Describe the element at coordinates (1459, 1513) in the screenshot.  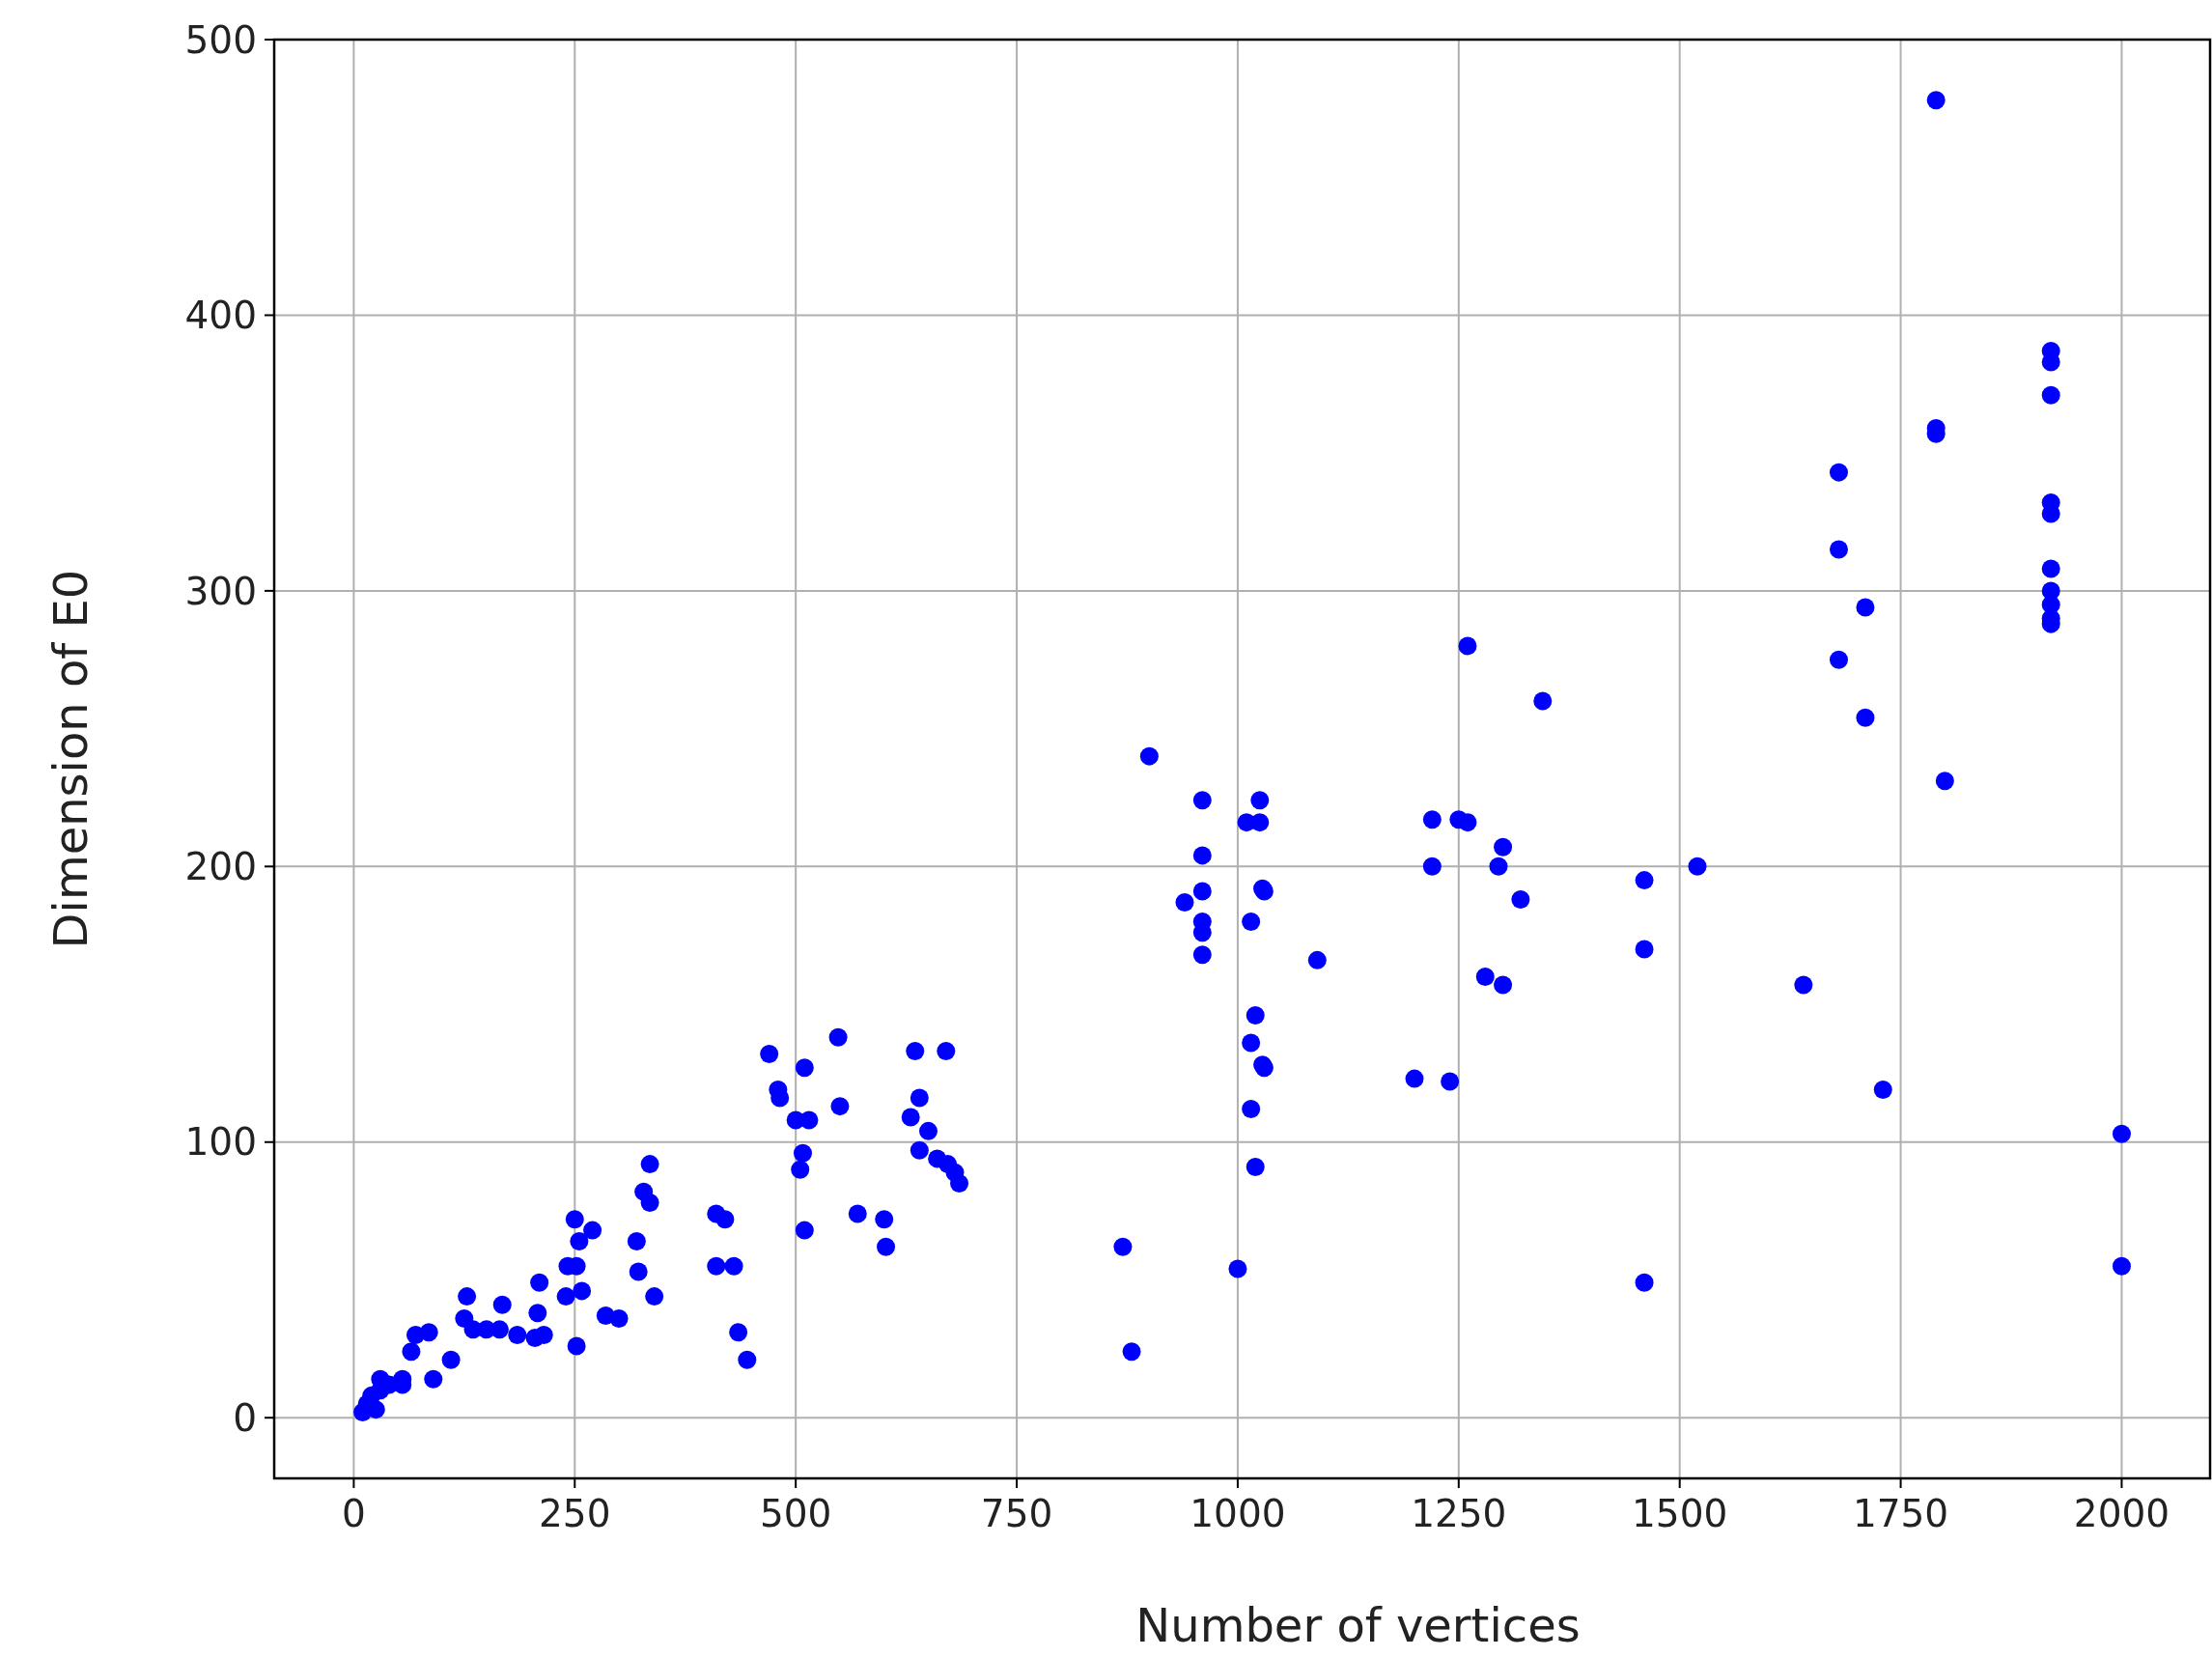
I see `x-tick-label: 1250` at that location.